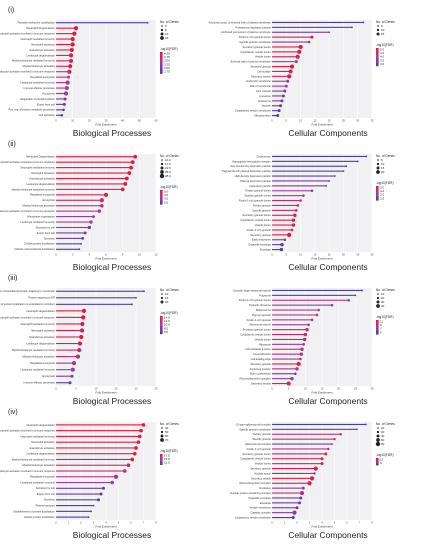  I want to click on x-tick-label: 3, so click(94, 523).